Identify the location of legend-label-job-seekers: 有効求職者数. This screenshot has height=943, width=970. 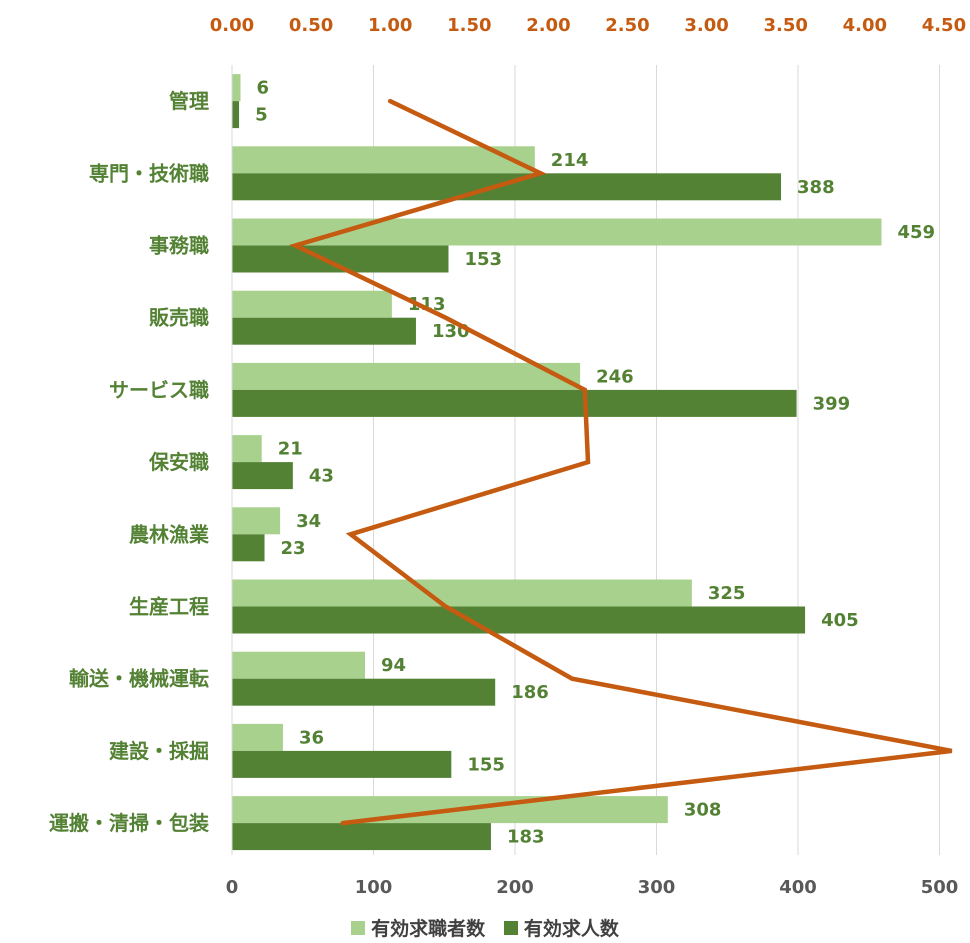
(428, 929).